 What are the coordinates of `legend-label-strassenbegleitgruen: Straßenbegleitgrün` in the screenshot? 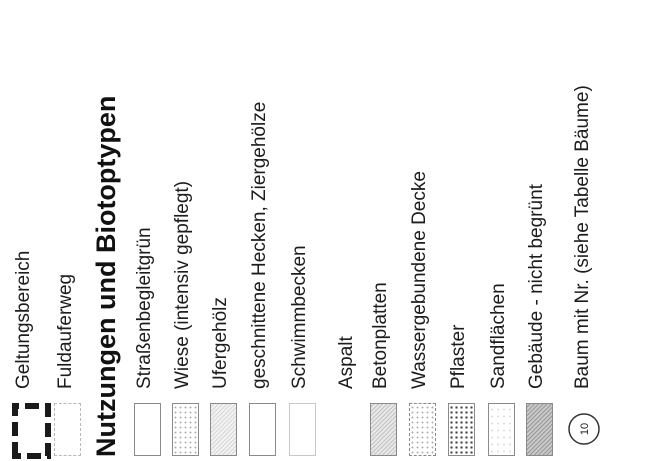 It's located at (144, 308).